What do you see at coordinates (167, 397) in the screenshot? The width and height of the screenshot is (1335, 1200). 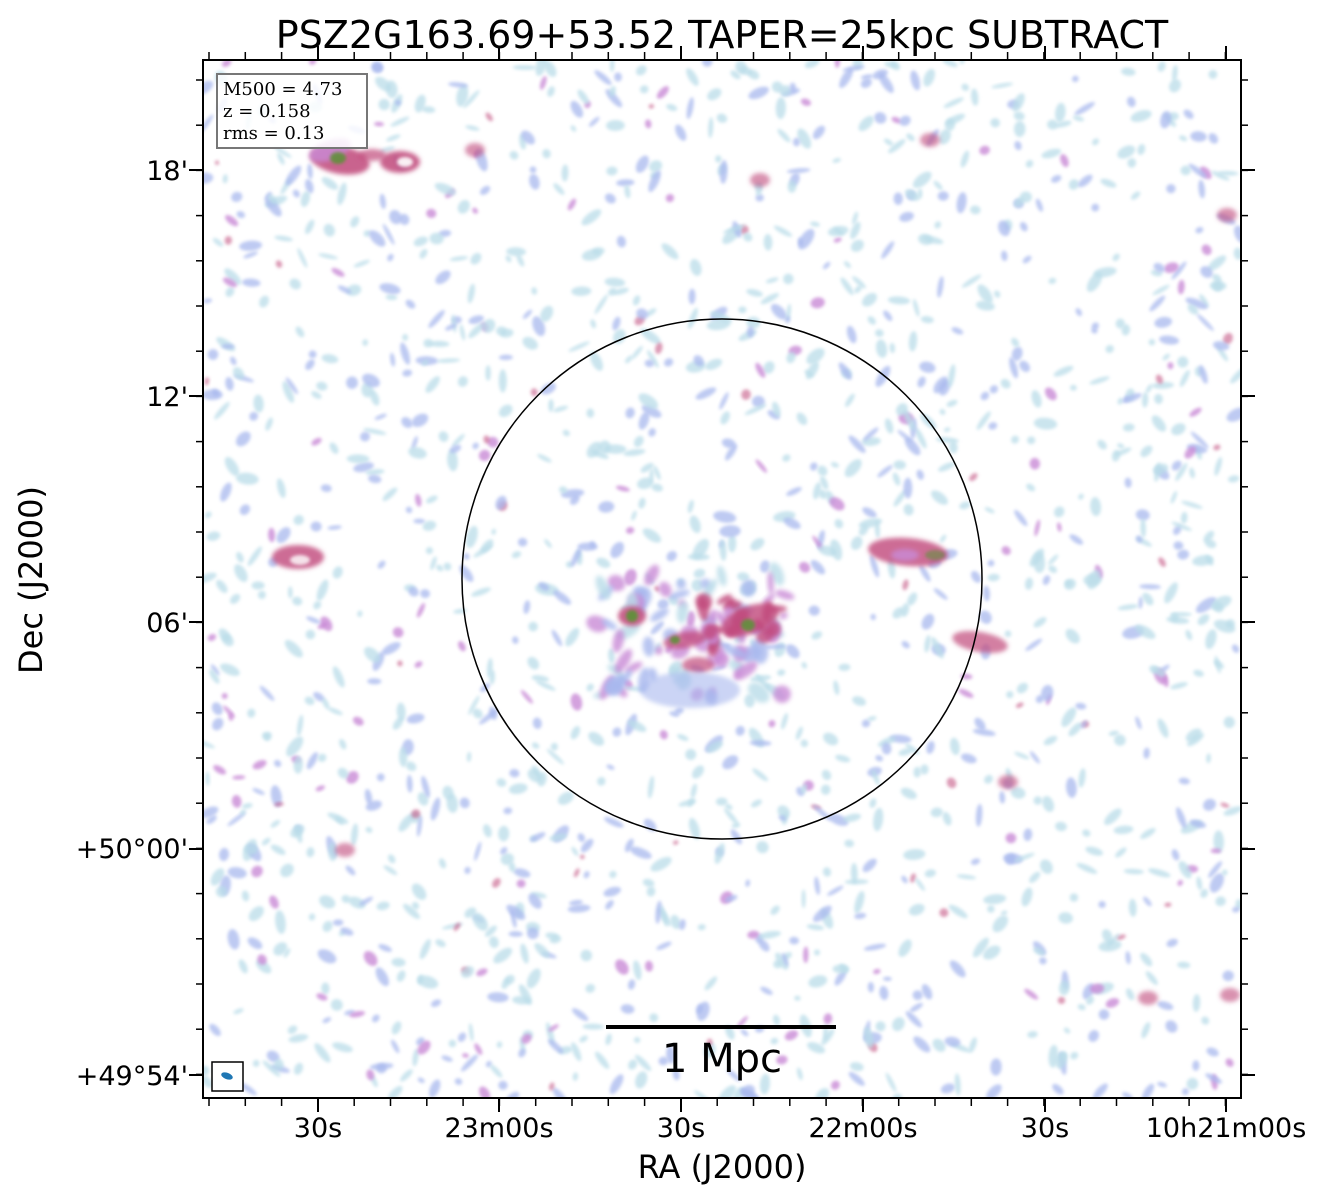 I see `dec-tick-label: 12'` at bounding box center [167, 397].